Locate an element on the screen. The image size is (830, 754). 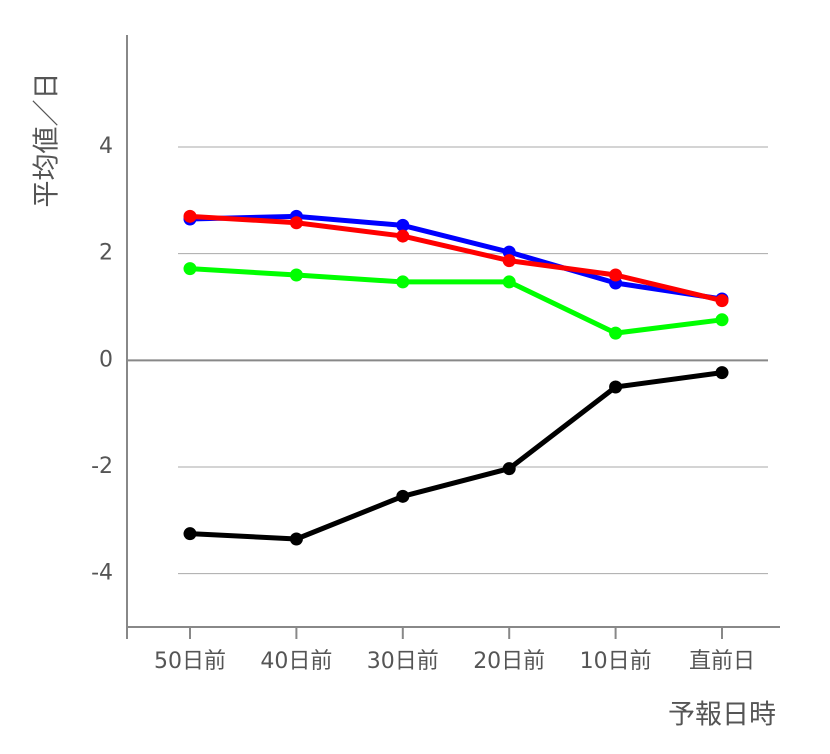
y-tick-label: -2 is located at coordinates (102, 466).